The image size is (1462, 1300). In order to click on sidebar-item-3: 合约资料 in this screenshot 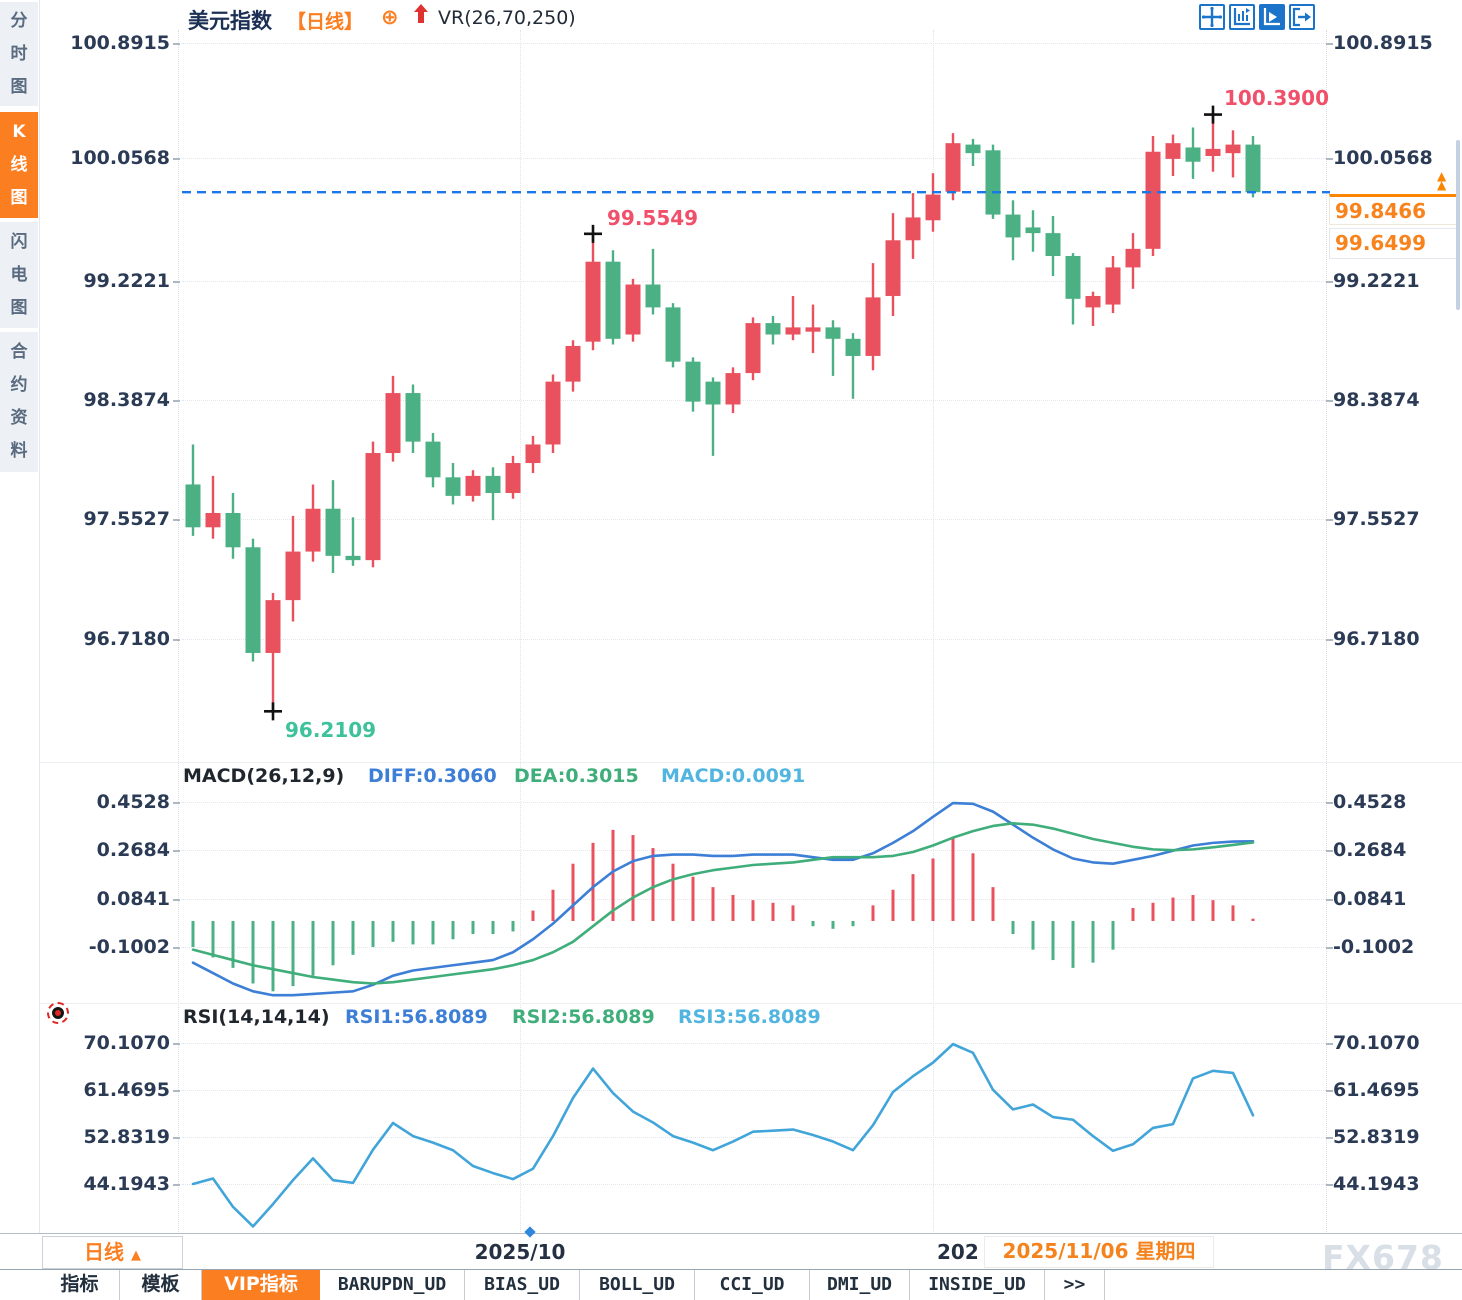, I will do `click(19, 402)`.